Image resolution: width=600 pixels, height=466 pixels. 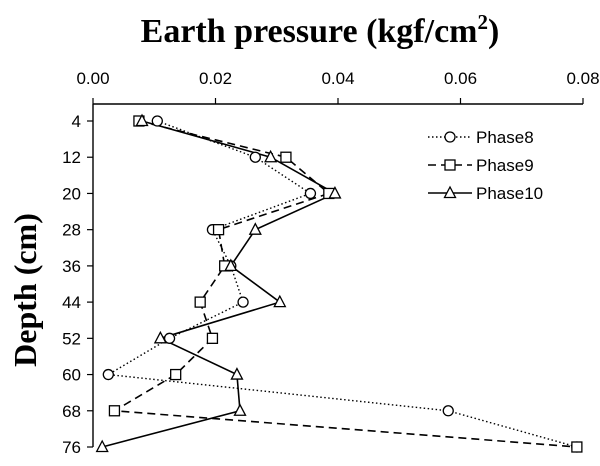 I want to click on legend-marker-phase8, so click(x=450, y=137).